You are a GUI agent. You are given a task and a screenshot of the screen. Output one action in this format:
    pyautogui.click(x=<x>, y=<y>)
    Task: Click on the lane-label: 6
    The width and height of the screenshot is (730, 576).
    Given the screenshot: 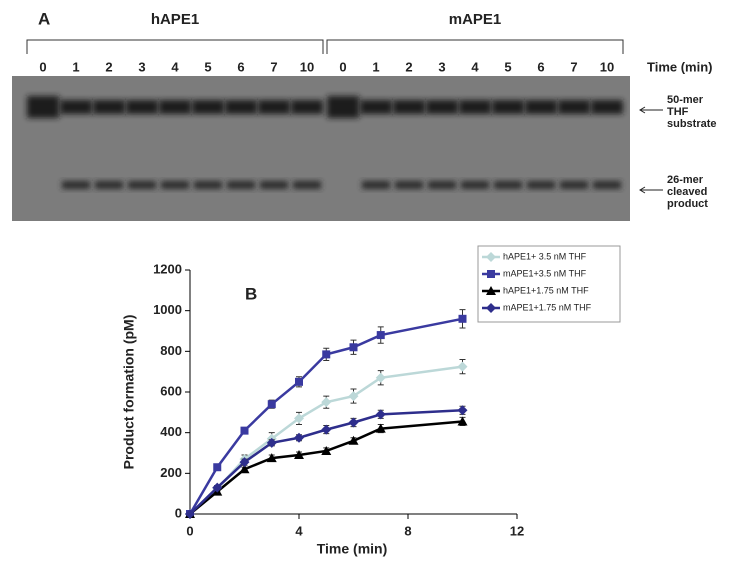 What is the action you would take?
    pyautogui.click(x=540, y=66)
    